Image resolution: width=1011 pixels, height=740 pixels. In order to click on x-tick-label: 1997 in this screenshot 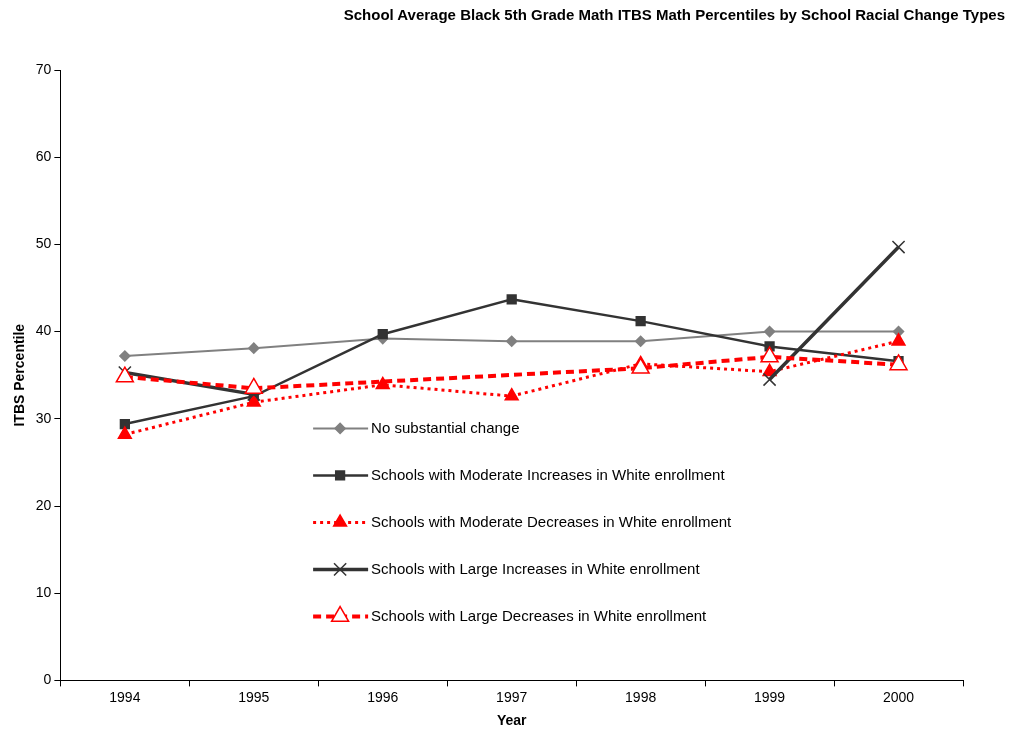, I will do `click(512, 696)`.